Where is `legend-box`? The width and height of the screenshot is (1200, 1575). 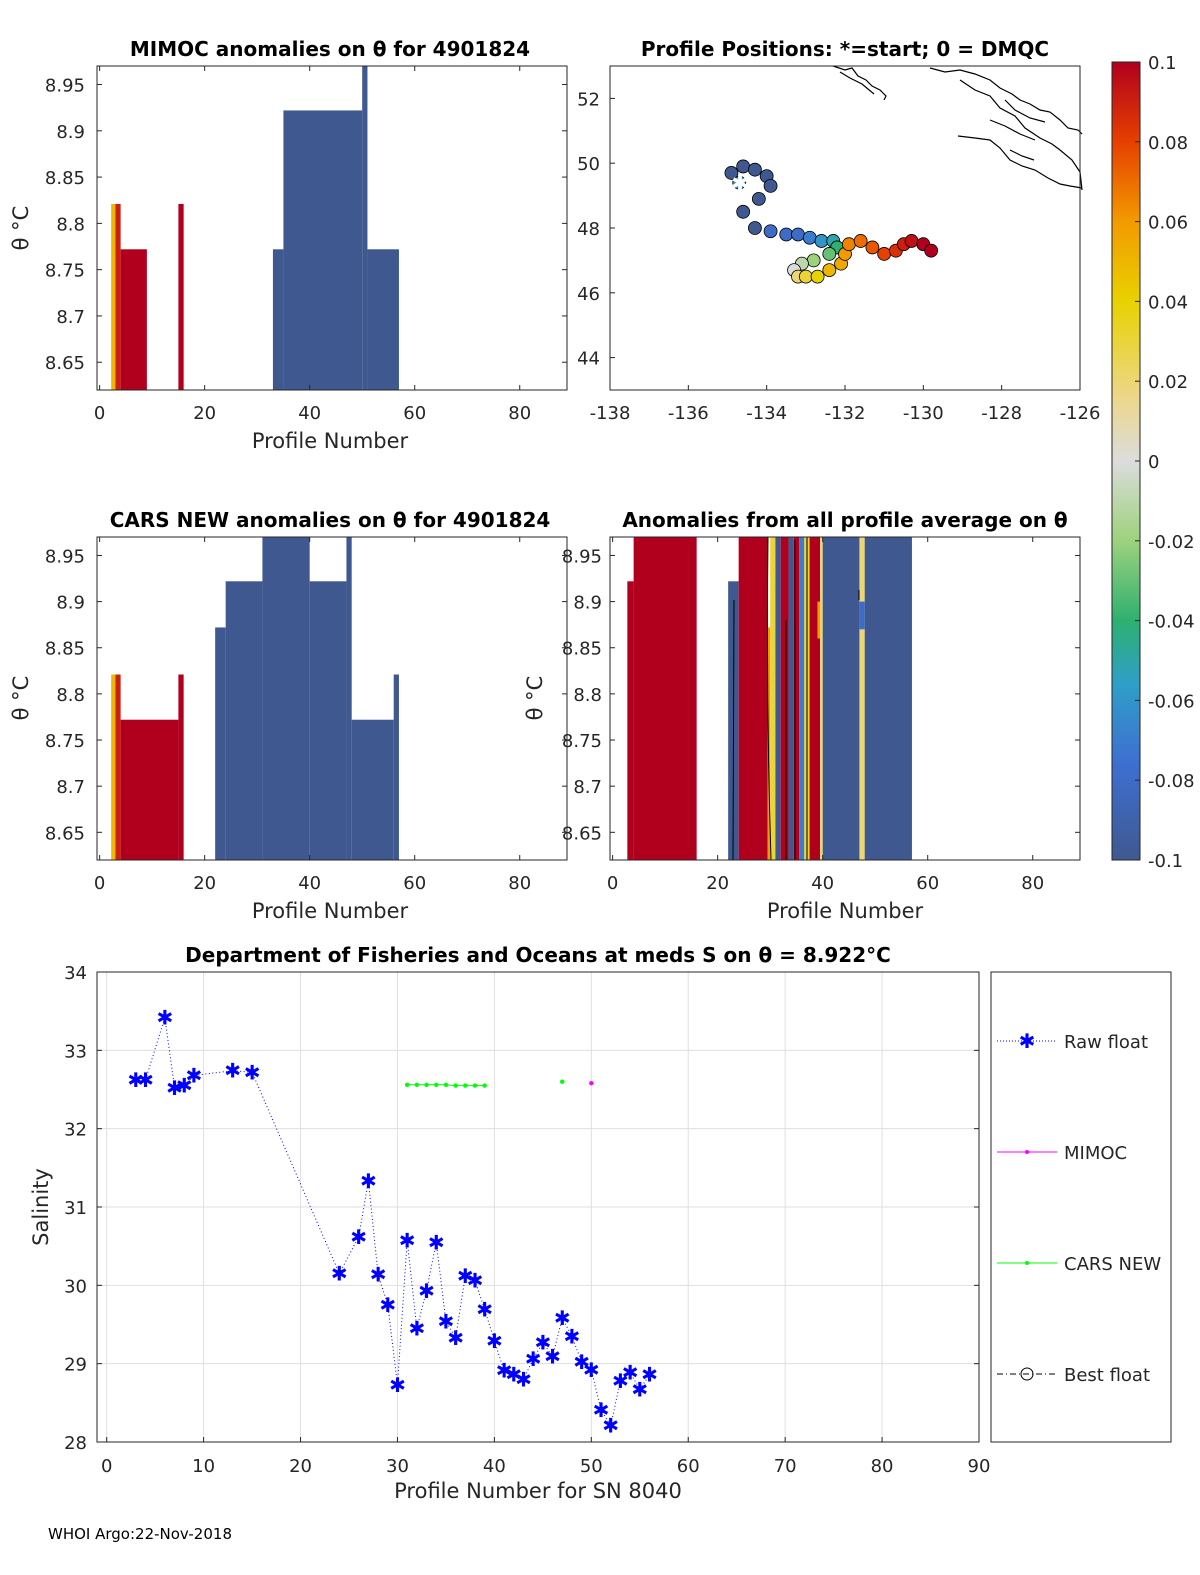 legend-box is located at coordinates (1081, 1207).